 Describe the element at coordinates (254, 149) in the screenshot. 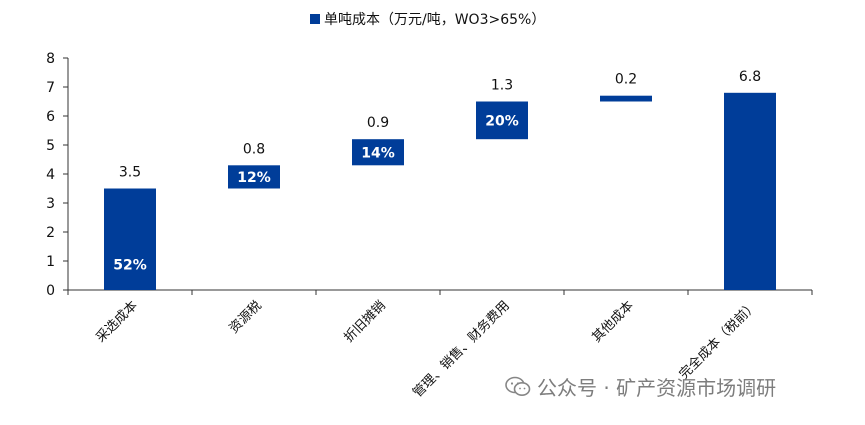

I see `value-label: 0.8` at that location.